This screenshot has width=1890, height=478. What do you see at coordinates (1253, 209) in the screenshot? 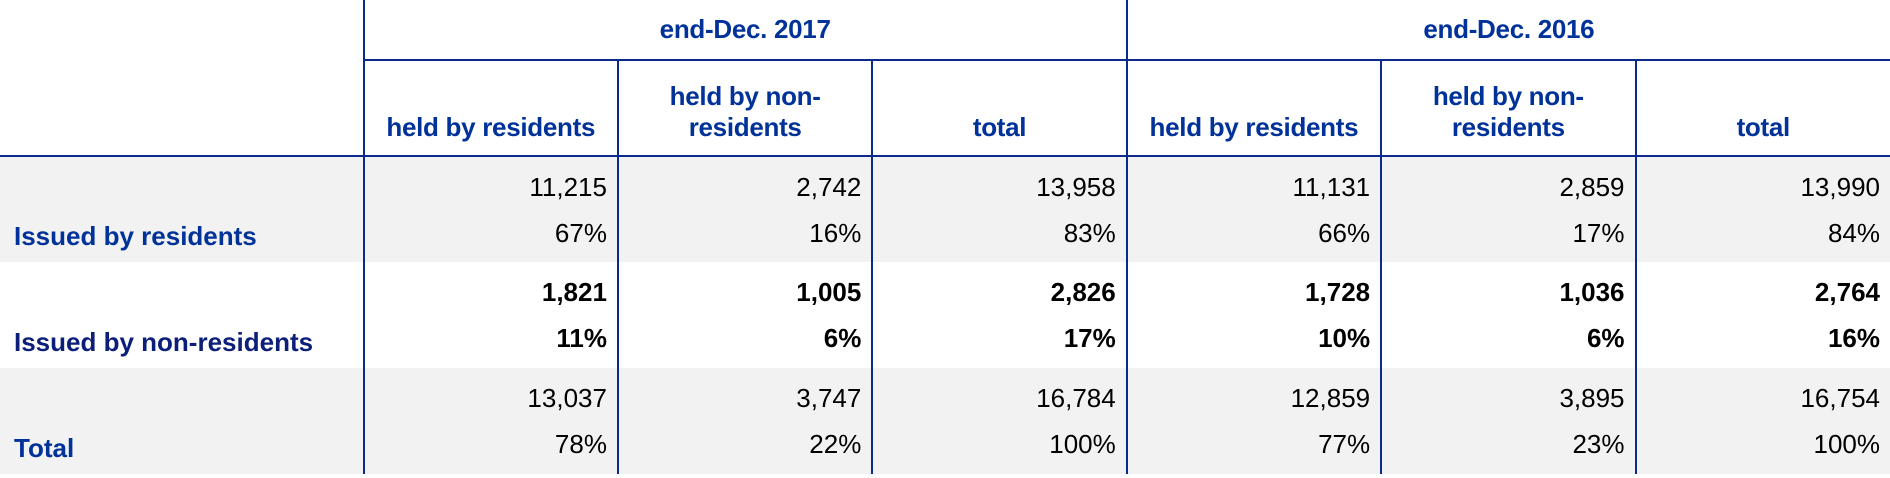
I see `cell: 11,131 66%` at bounding box center [1253, 209].